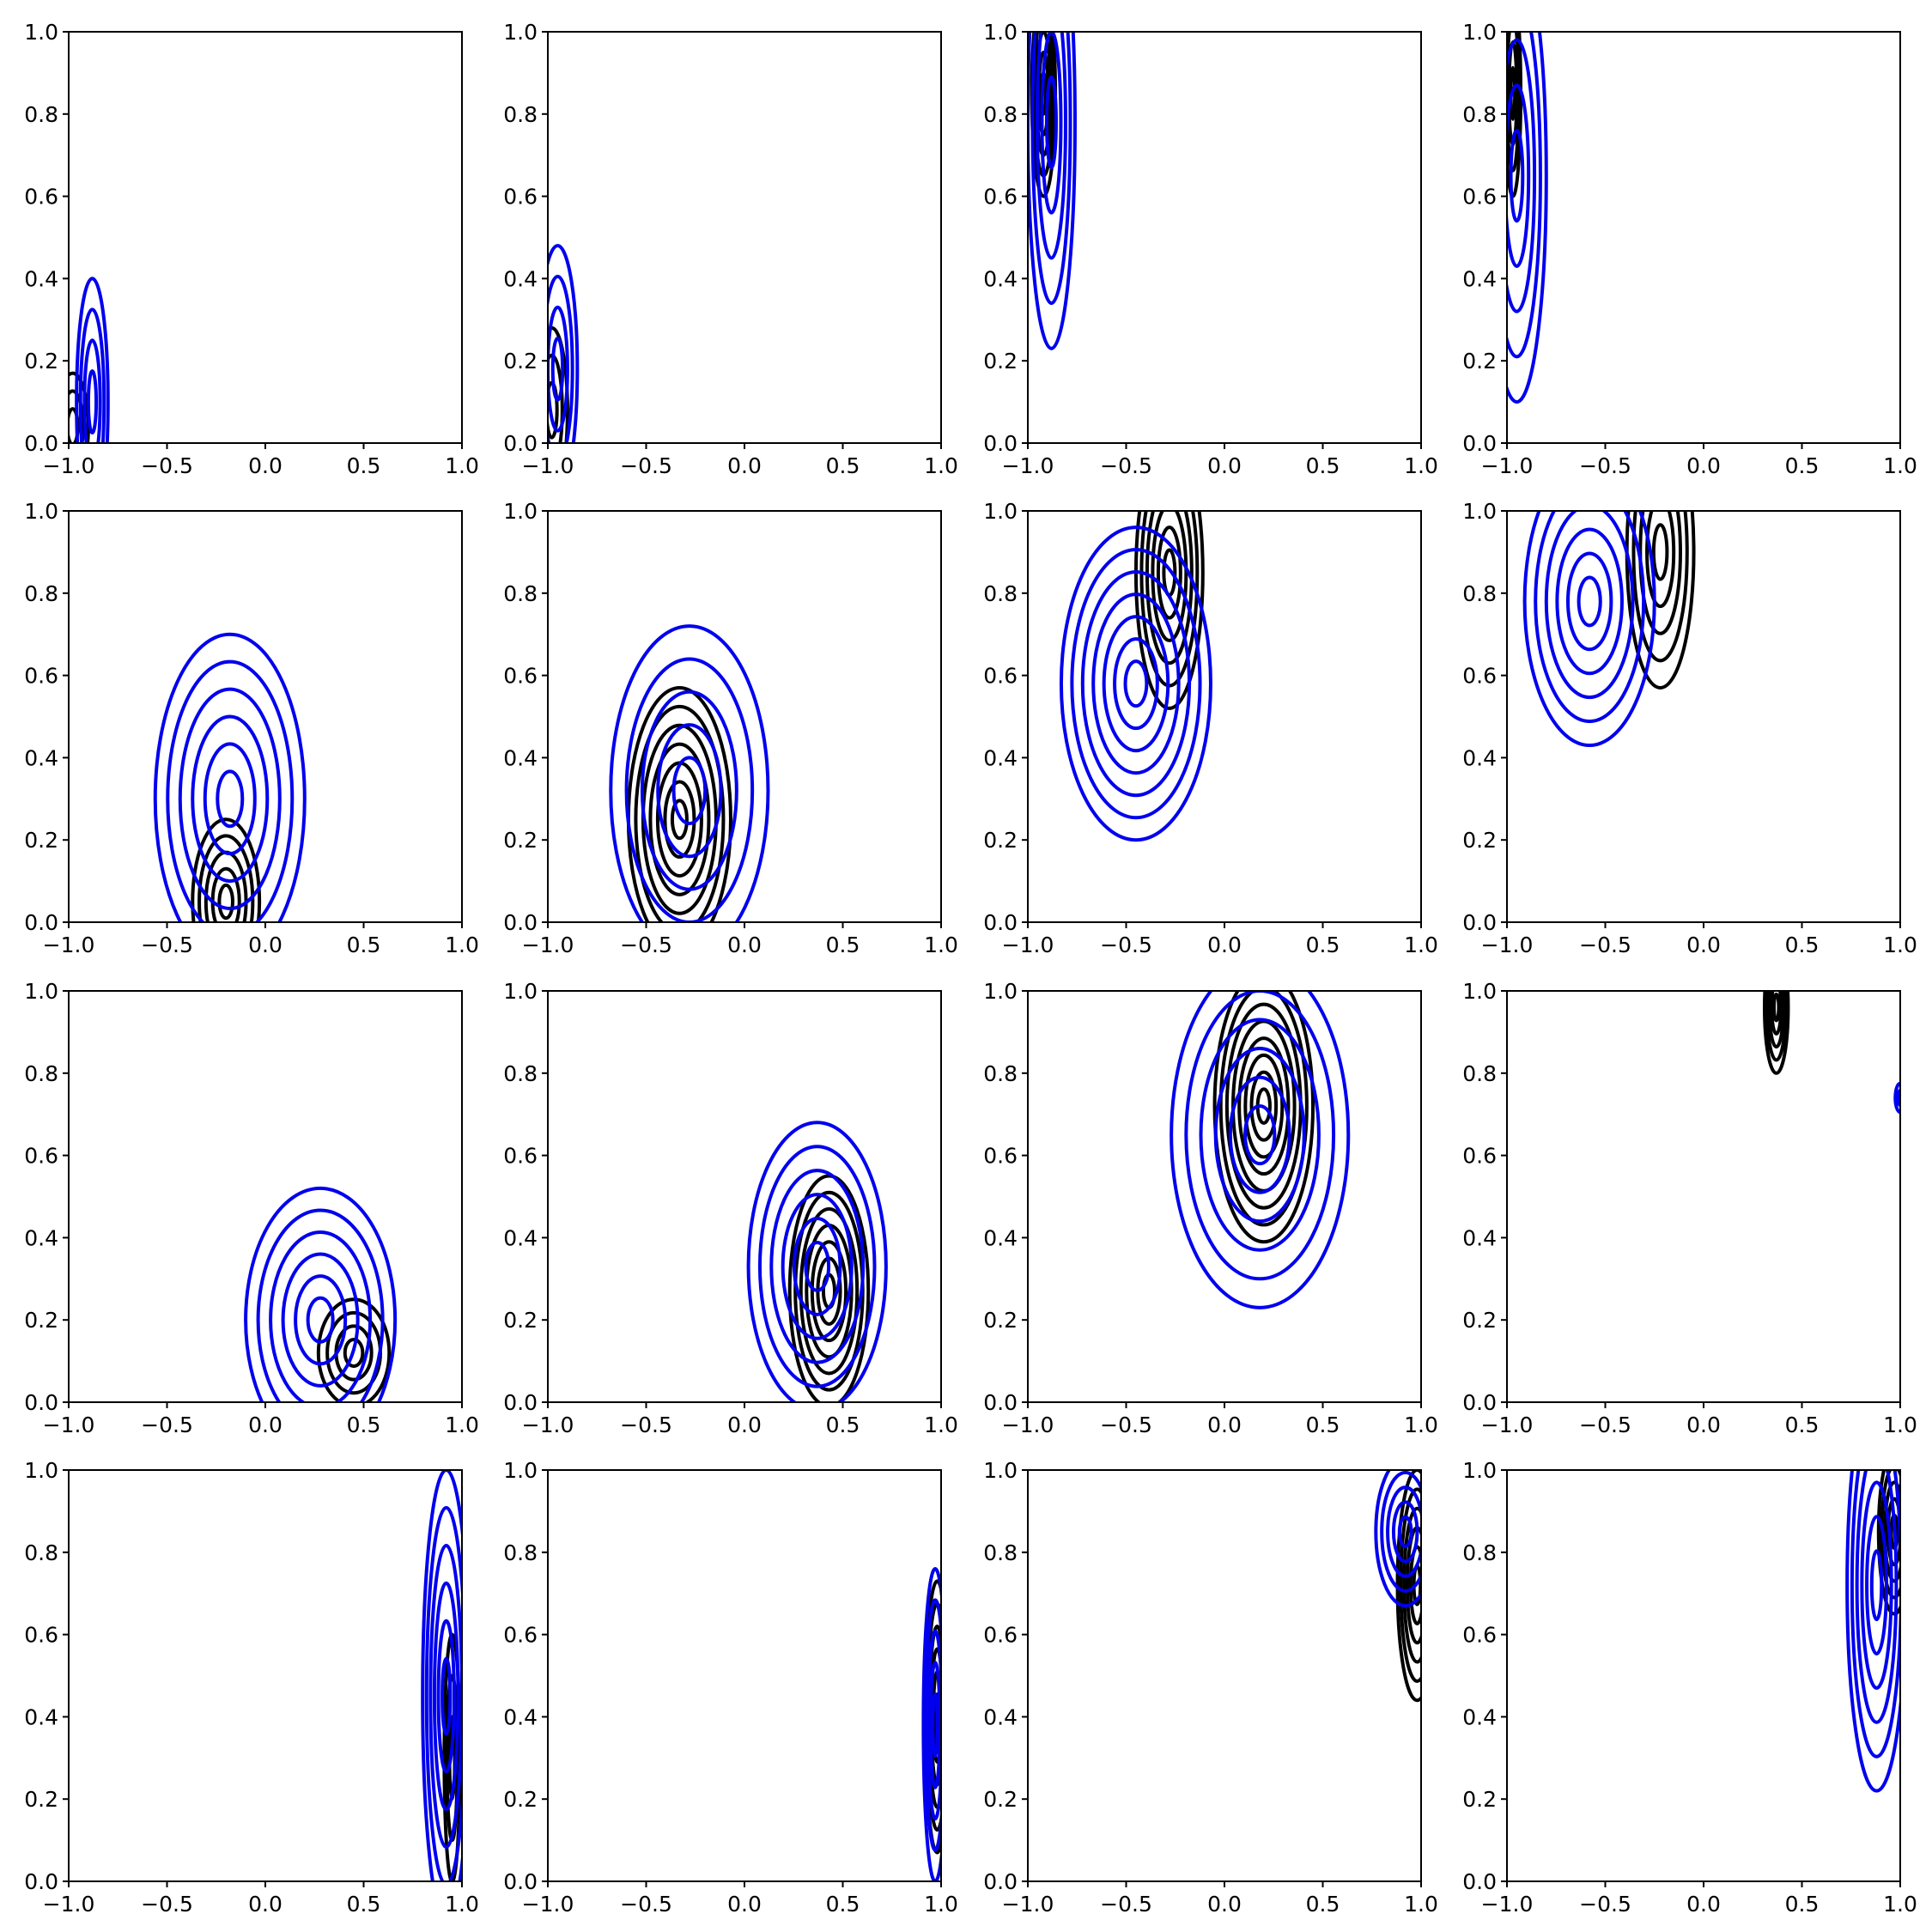 The width and height of the screenshot is (1932, 1932). Describe the element at coordinates (1689, 1208) in the screenshot. I see `subplot-3-4: −1.0 −0.5 0.0 0.5 1.0 0.0 0.2 0.4 0.6 0.8 1.0` at that location.